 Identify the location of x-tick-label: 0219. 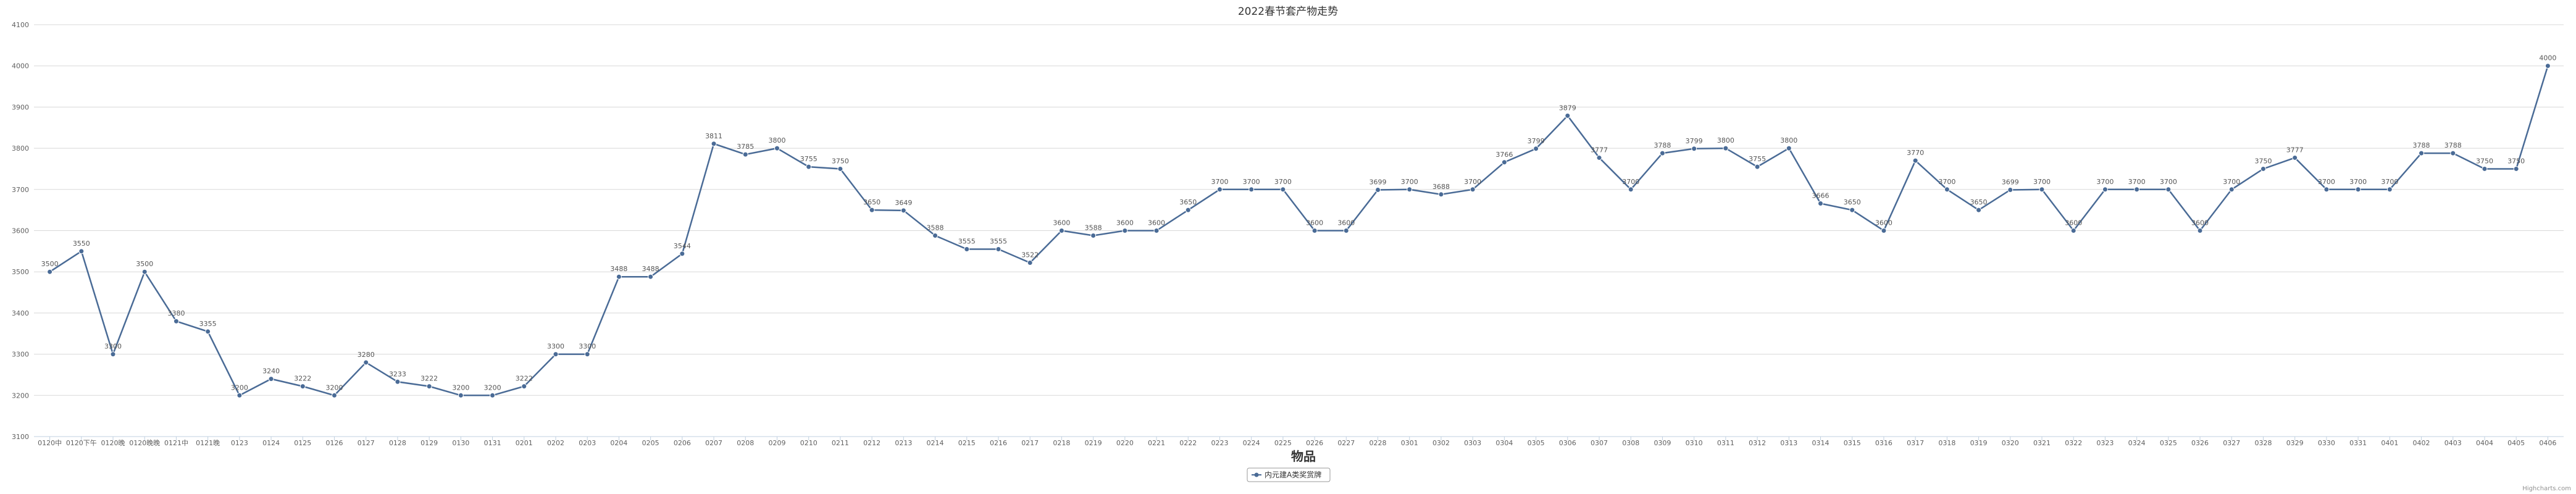
(1093, 443).